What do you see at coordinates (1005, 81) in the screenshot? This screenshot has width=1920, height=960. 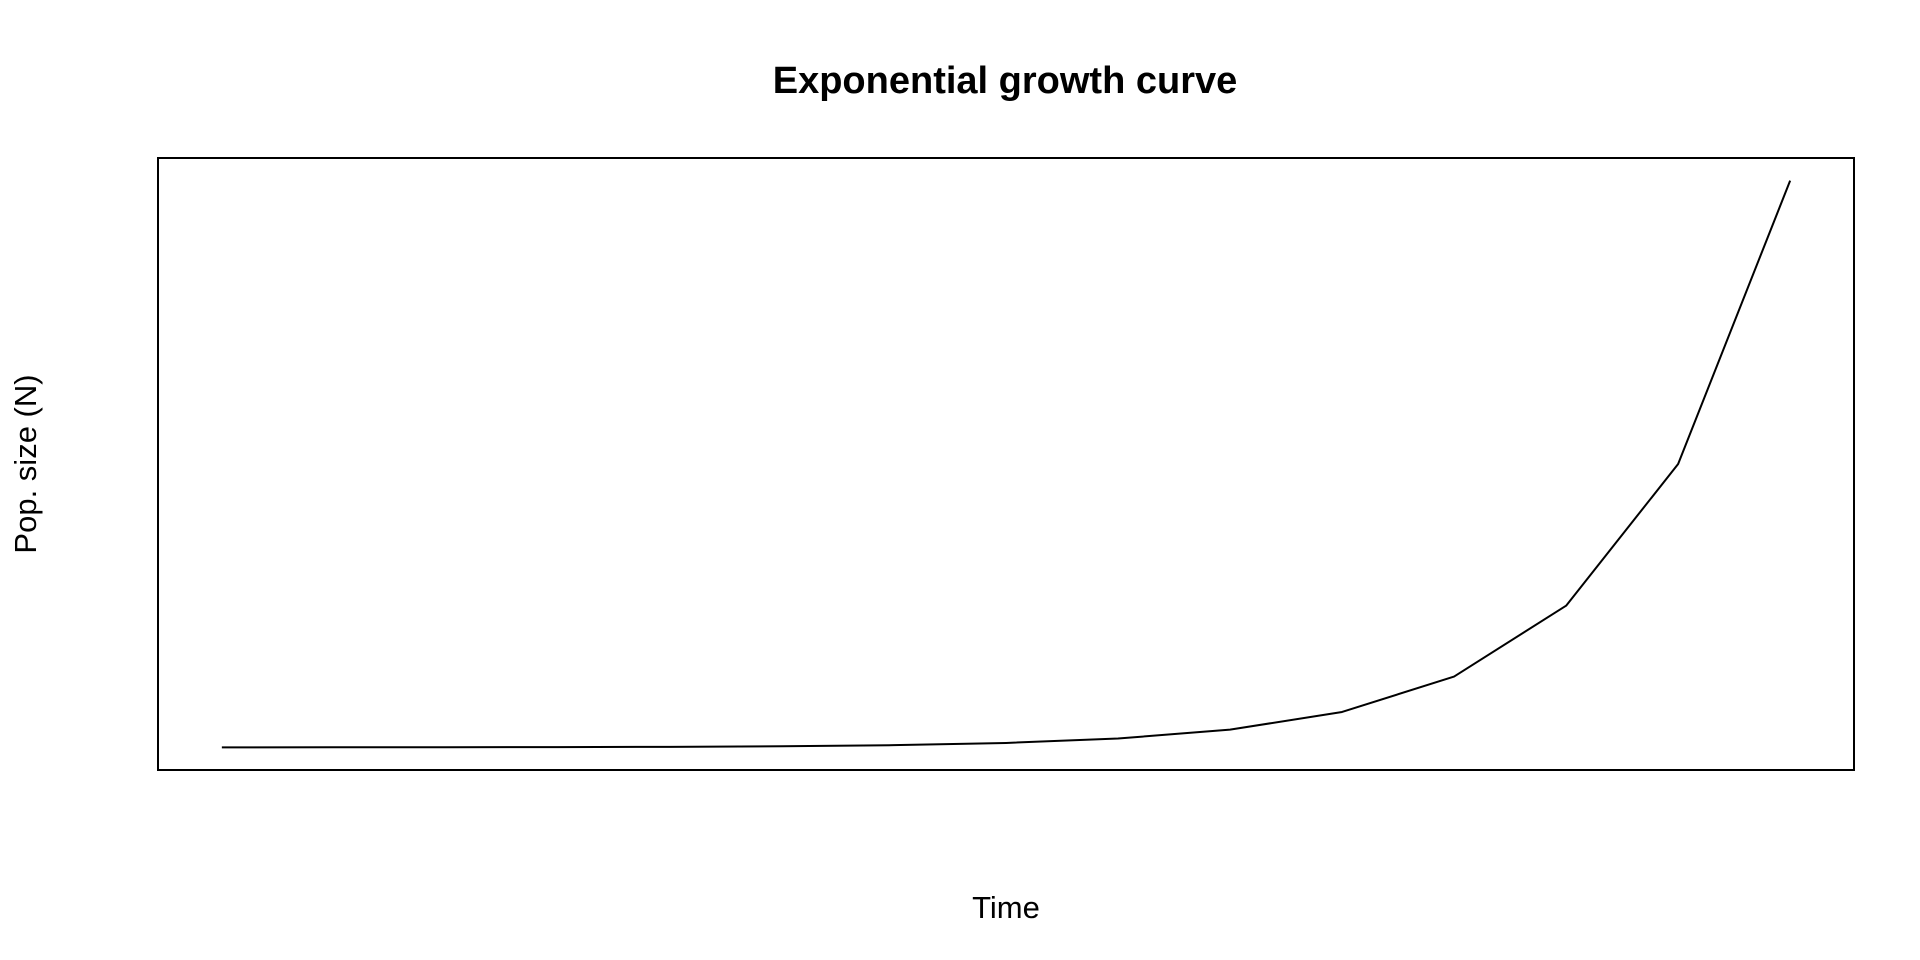 I see `chart-title: Exponential growth curve` at bounding box center [1005, 81].